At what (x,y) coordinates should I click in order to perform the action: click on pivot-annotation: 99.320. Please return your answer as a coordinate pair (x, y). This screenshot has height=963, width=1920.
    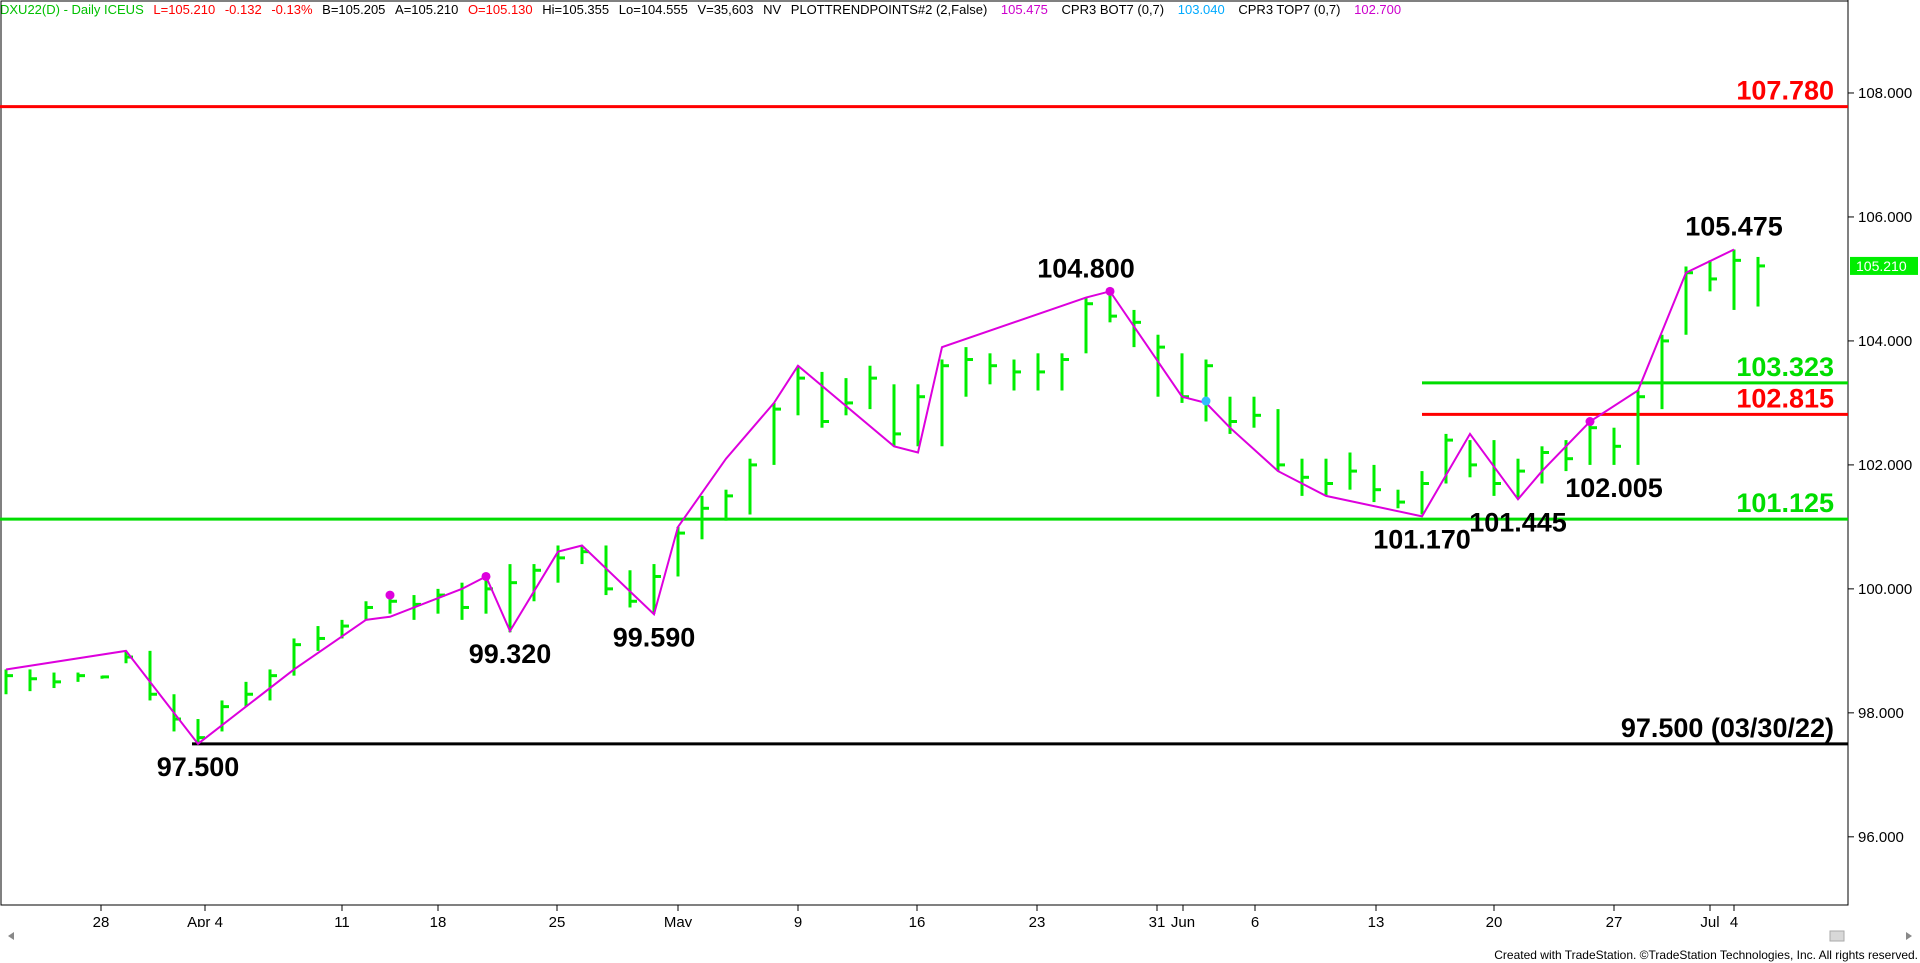
    Looking at the image, I should click on (510, 654).